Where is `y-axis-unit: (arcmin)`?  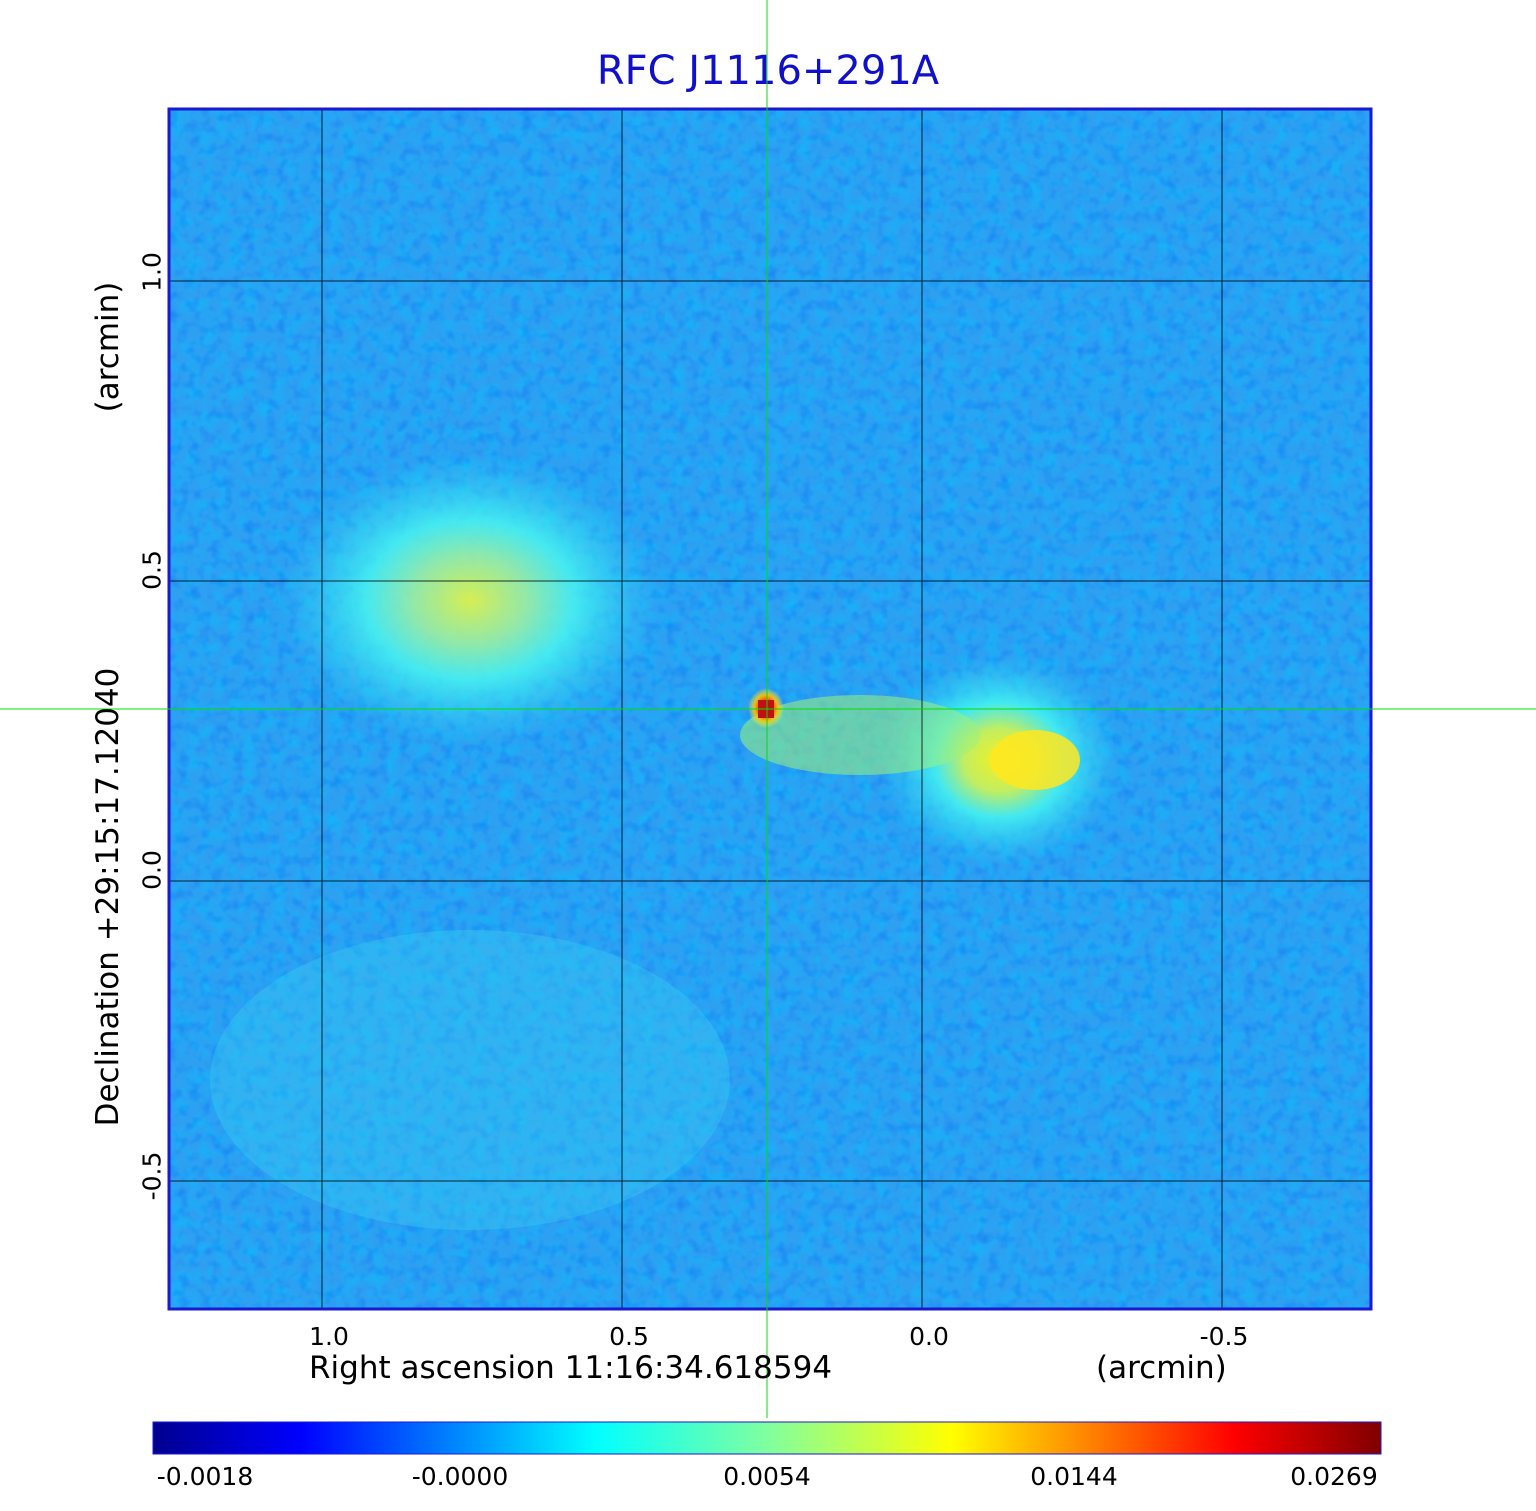 y-axis-unit: (arcmin) is located at coordinates (108, 347).